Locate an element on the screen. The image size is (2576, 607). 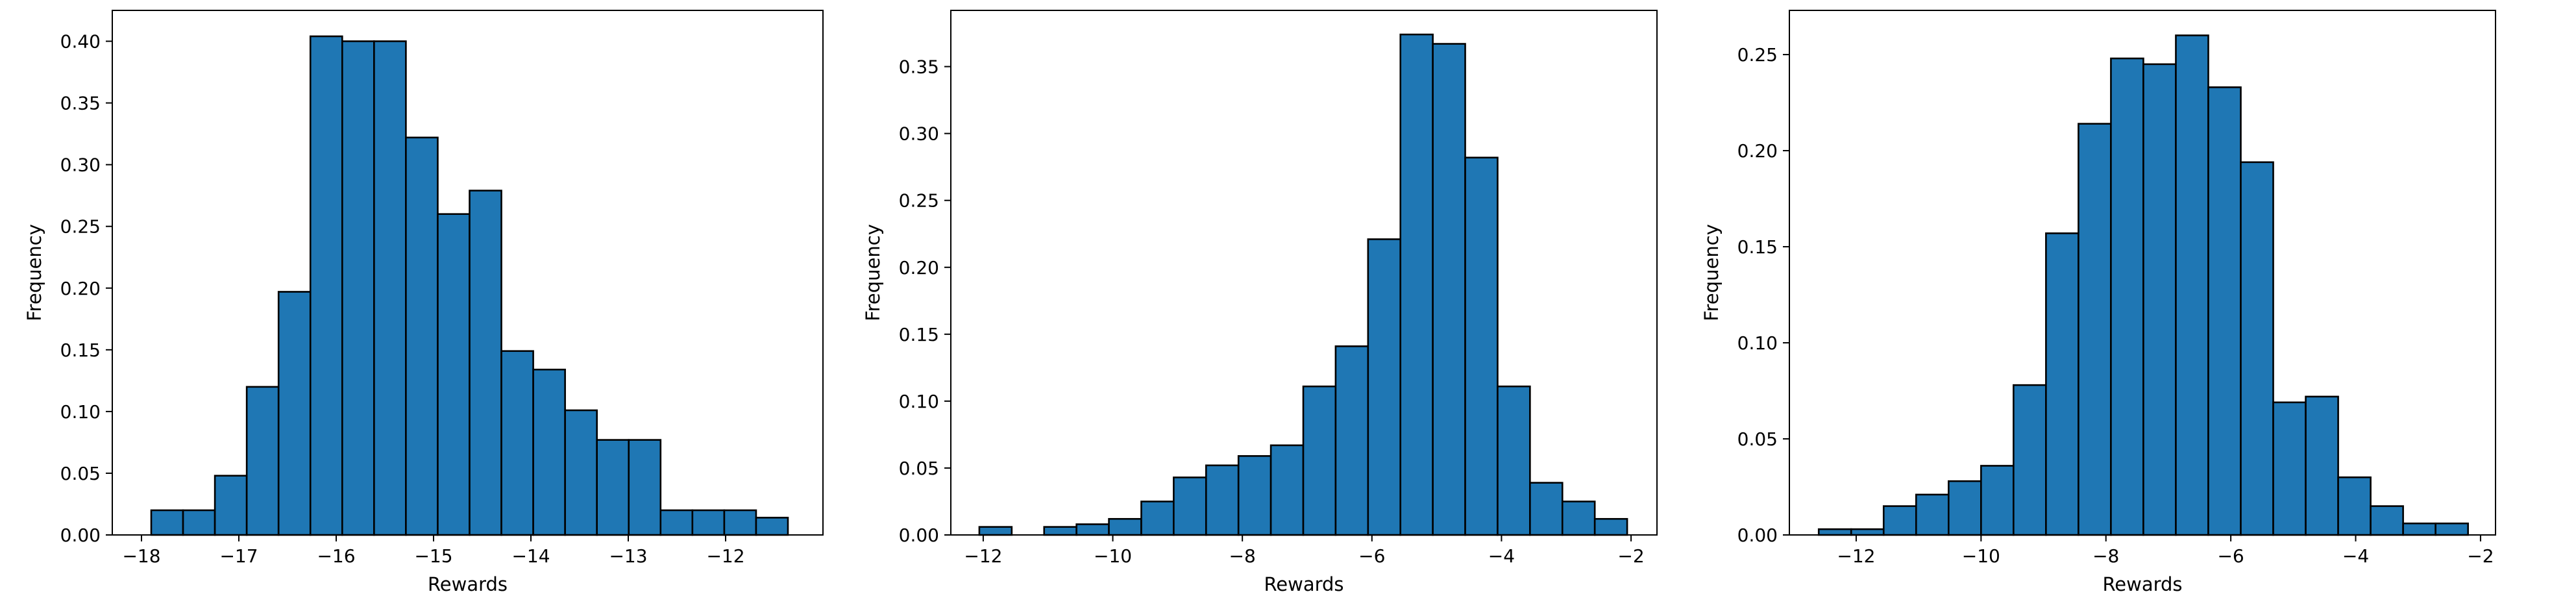
x-tick-label: −2 is located at coordinates (2480, 556).